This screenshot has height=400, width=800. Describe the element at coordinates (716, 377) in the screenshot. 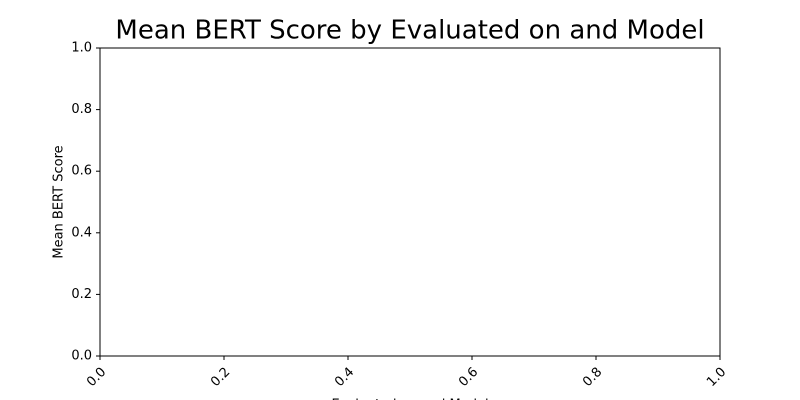

I see `x-tick-label: 1.0` at that location.